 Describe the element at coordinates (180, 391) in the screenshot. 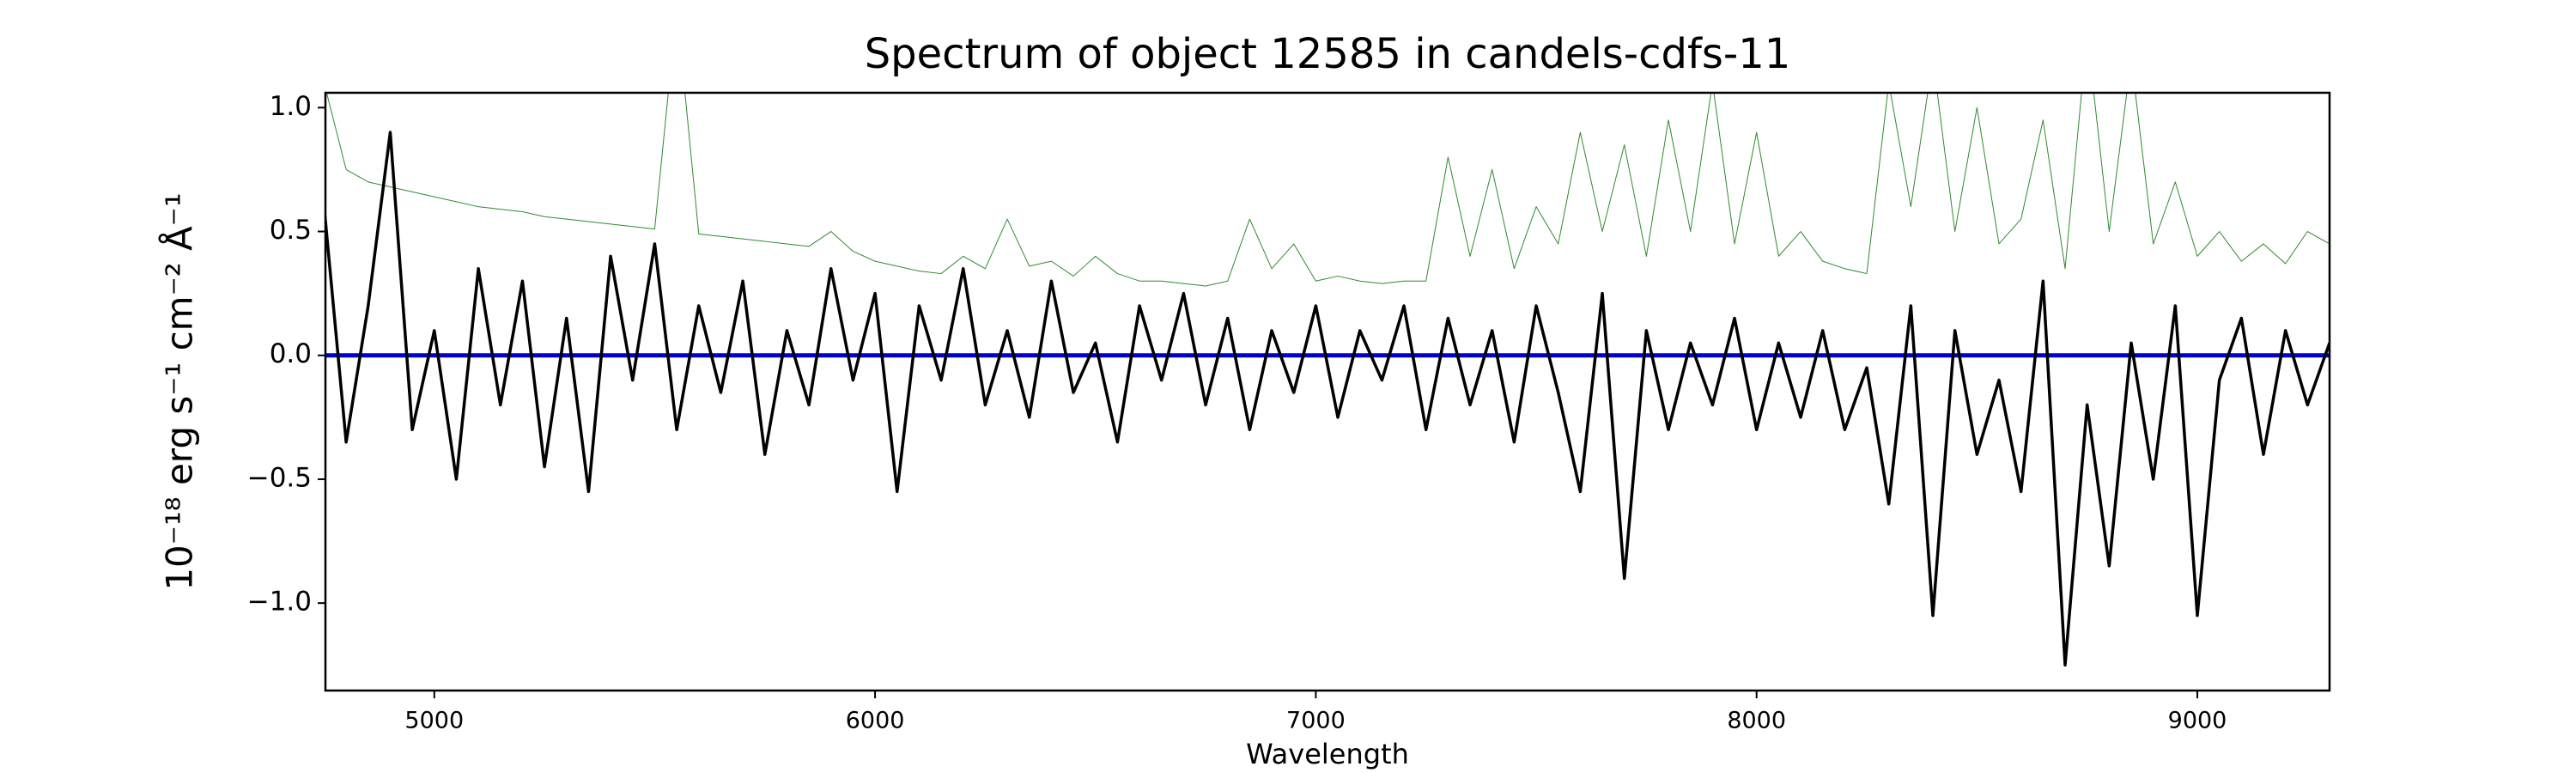

I see `y-axis-label: 10⁻¹⁸ erg s⁻¹ cm⁻² Å⁻¹` at that location.